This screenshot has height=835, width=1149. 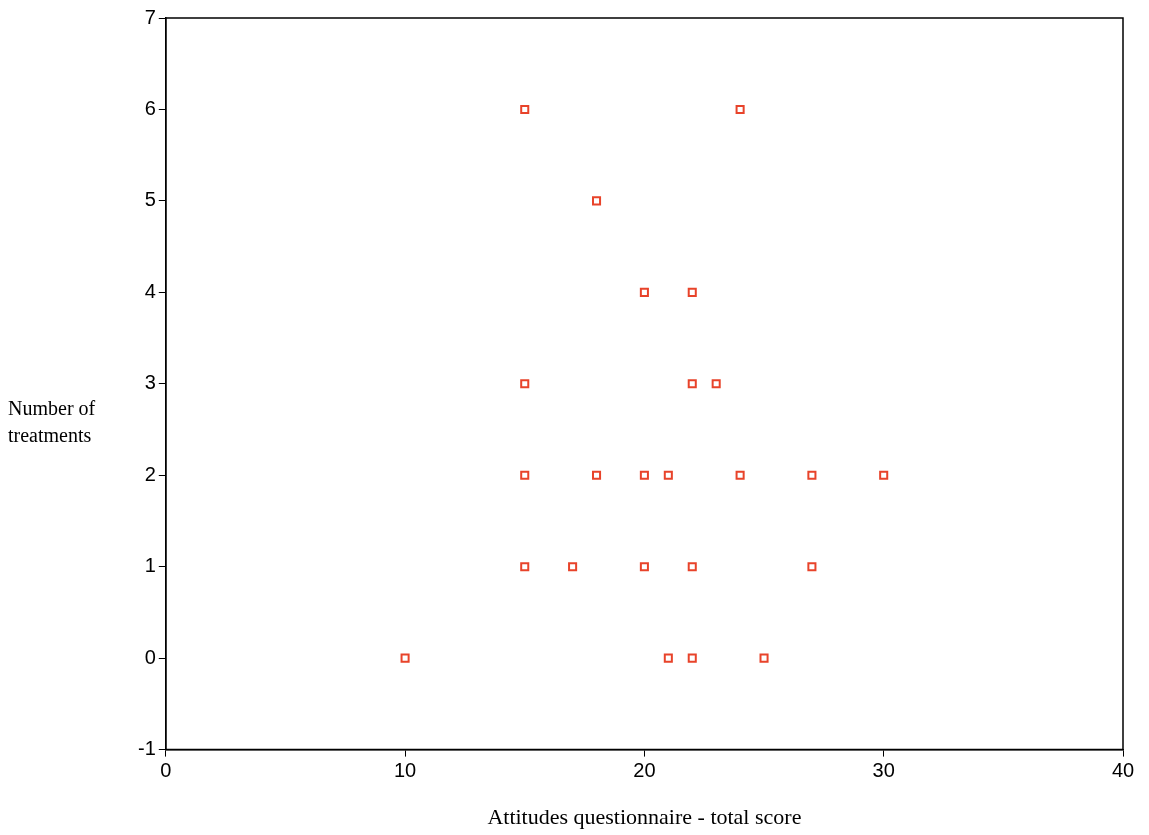 I want to click on x-tick-label: 0, so click(x=166, y=770).